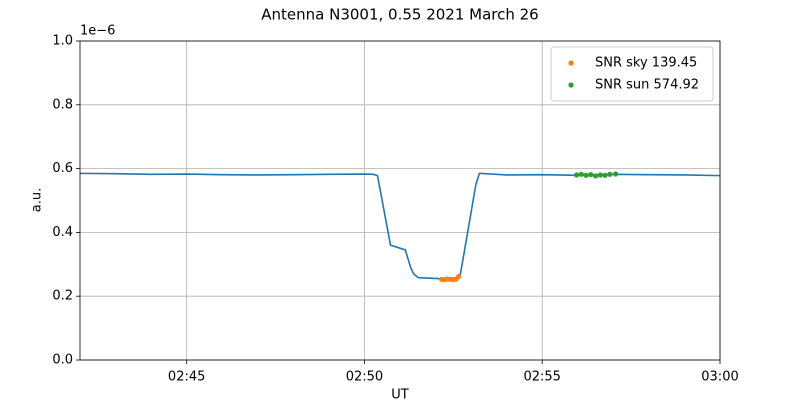 This screenshot has height=400, width=800. What do you see at coordinates (62, 232) in the screenshot?
I see `y-tick-label: 0.4` at bounding box center [62, 232].